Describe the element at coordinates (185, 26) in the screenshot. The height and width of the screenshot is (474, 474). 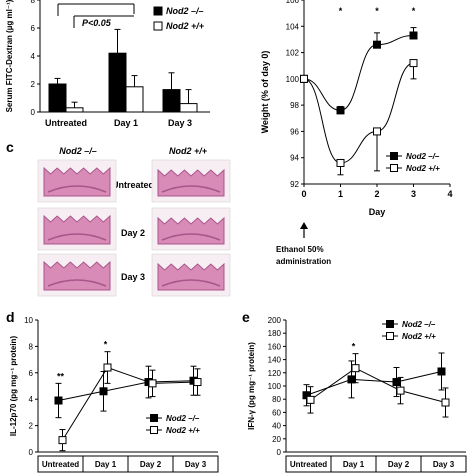
I see `bar-legend-label: Nod2 +/+` at that location.